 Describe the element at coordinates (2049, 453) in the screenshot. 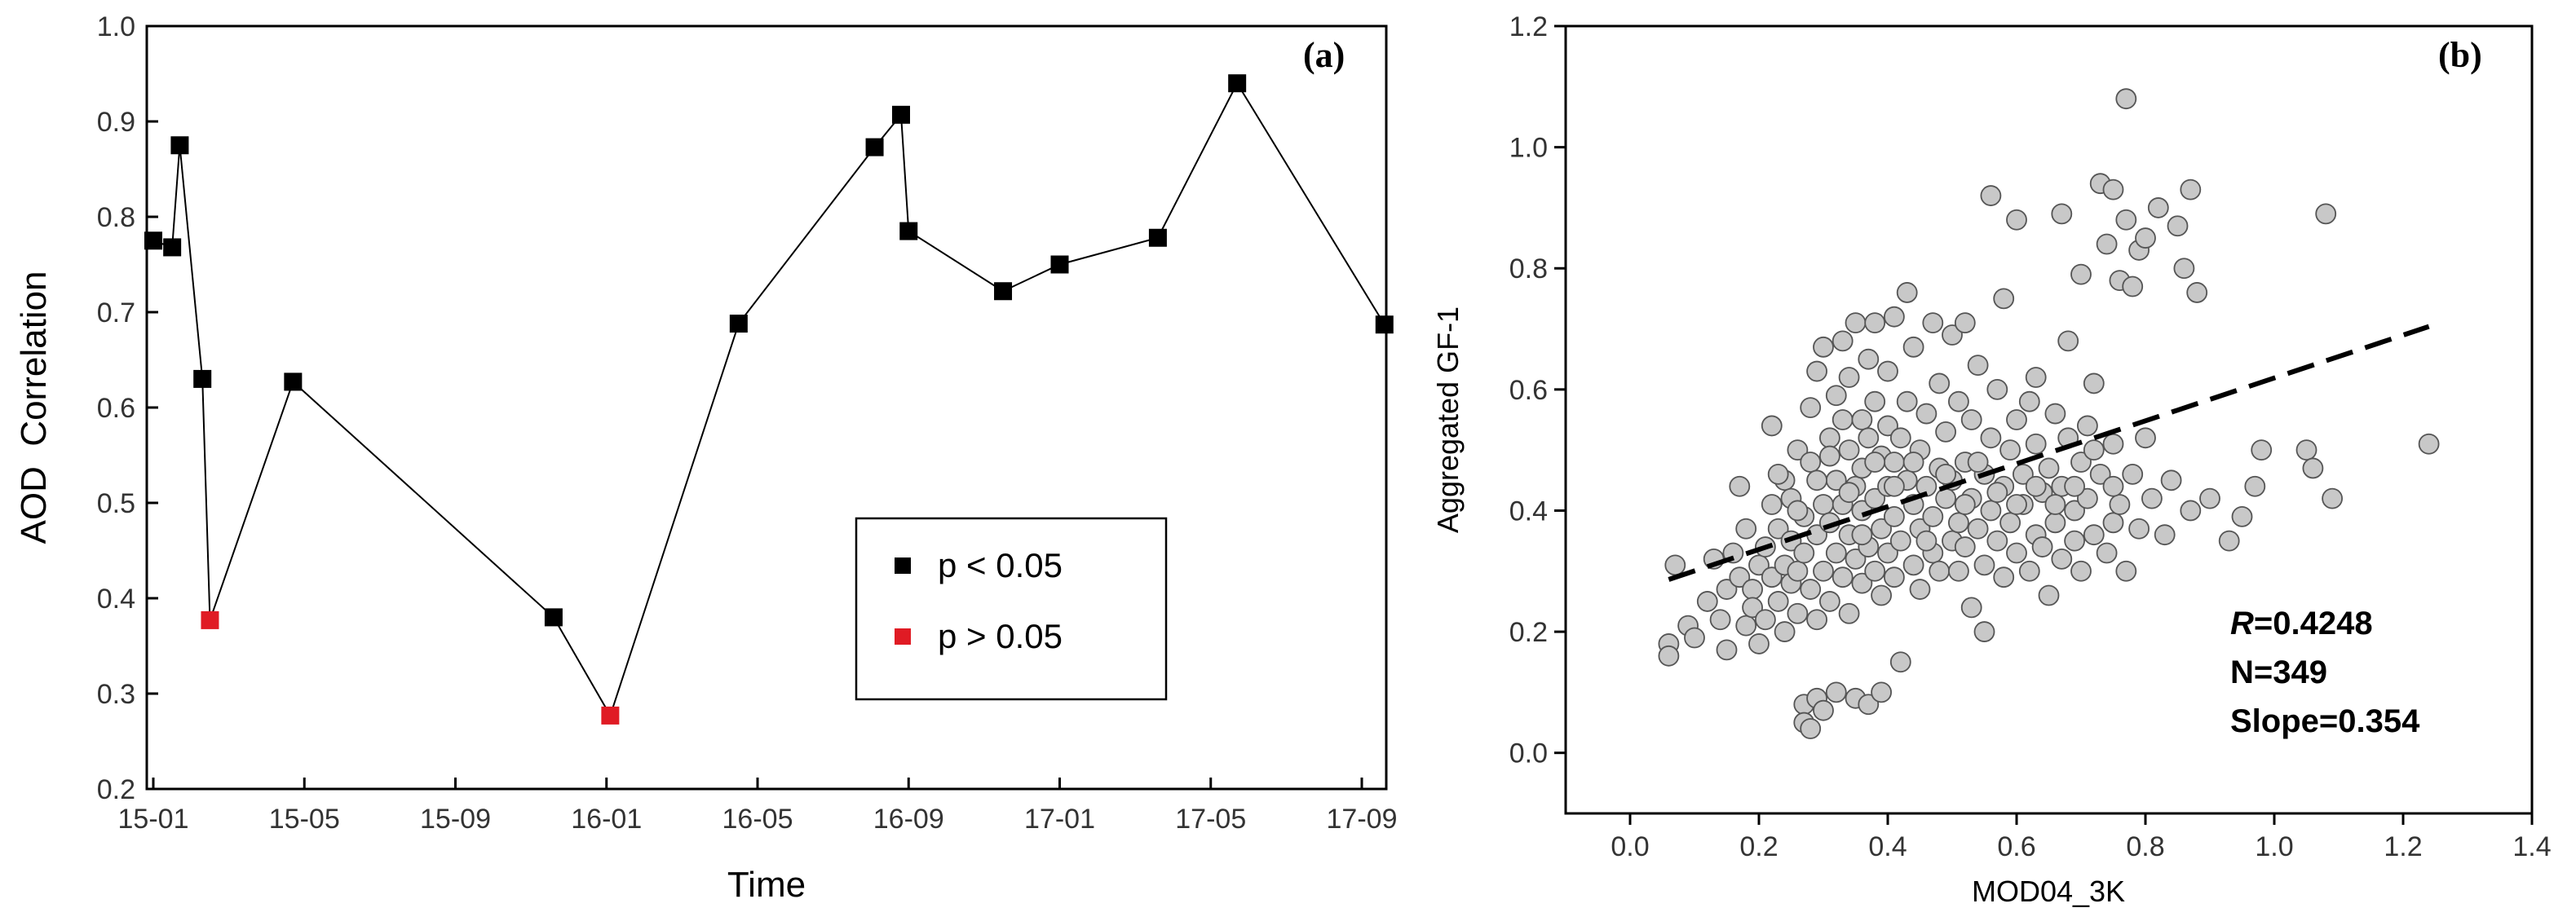

I see `regression-fit-line` at that location.